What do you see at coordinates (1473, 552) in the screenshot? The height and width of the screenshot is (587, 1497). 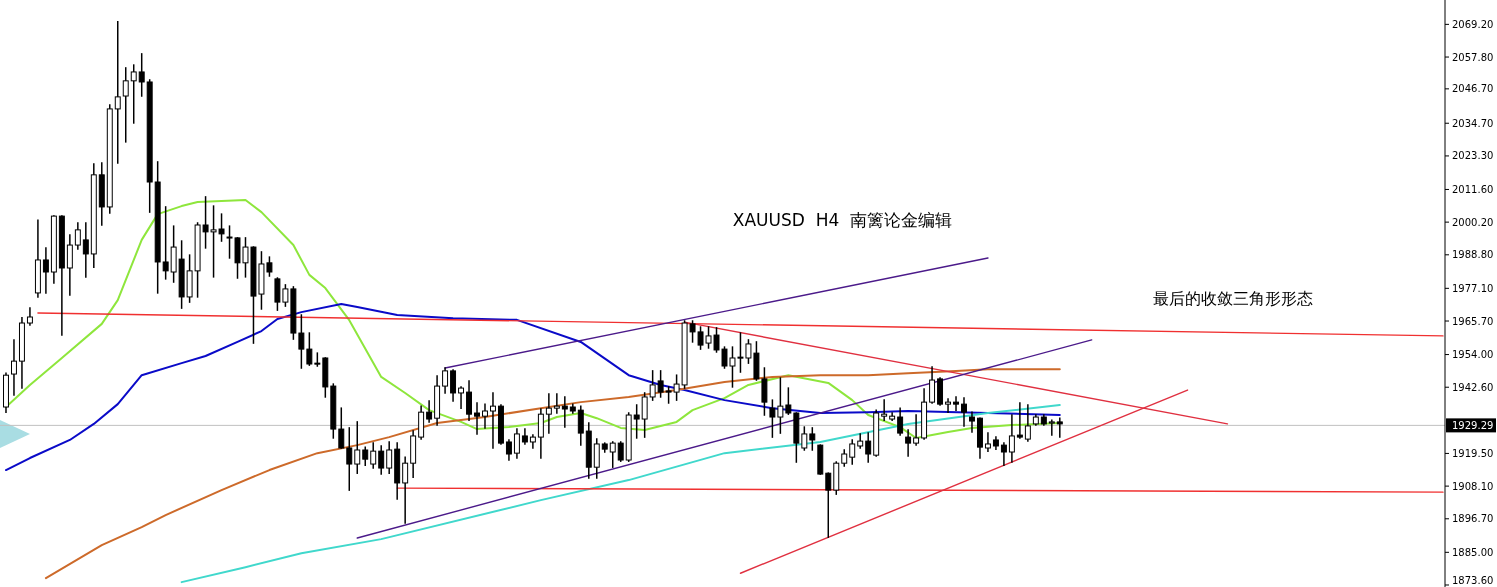 I see `y-tick-label: 1885.00` at bounding box center [1473, 552].